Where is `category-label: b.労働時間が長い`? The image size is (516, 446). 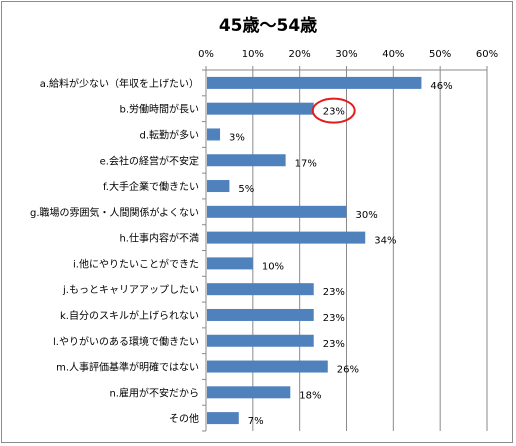
category-label: b.労働時間が長い is located at coordinates (159, 109).